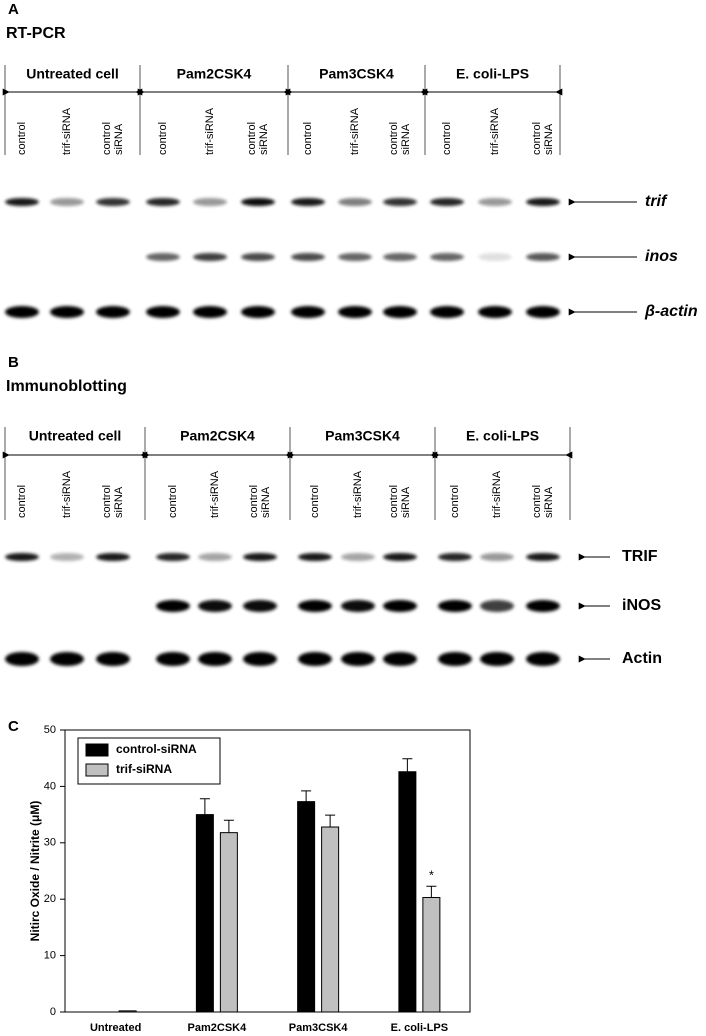  I want to click on group-header: Pam2CSK4, so click(217, 436).